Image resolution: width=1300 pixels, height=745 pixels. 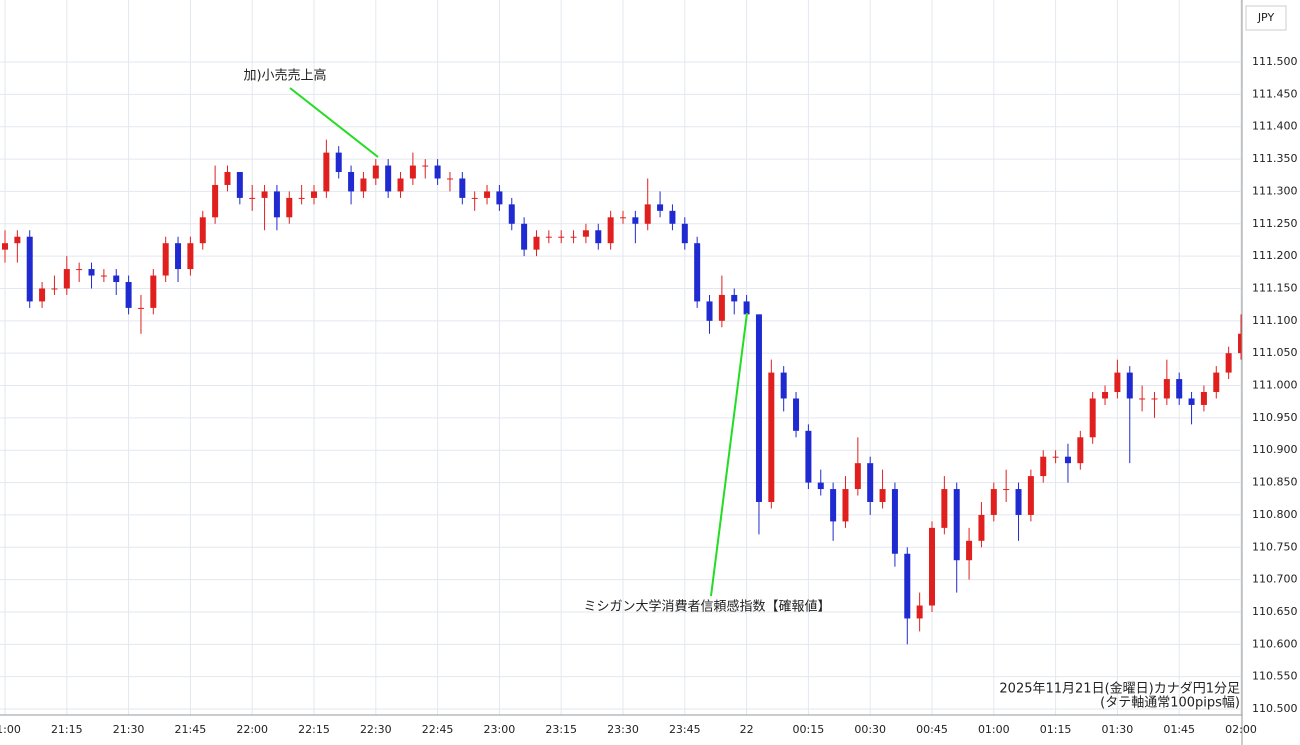 I want to click on y-tick-label: 110.900, so click(x=1275, y=449).